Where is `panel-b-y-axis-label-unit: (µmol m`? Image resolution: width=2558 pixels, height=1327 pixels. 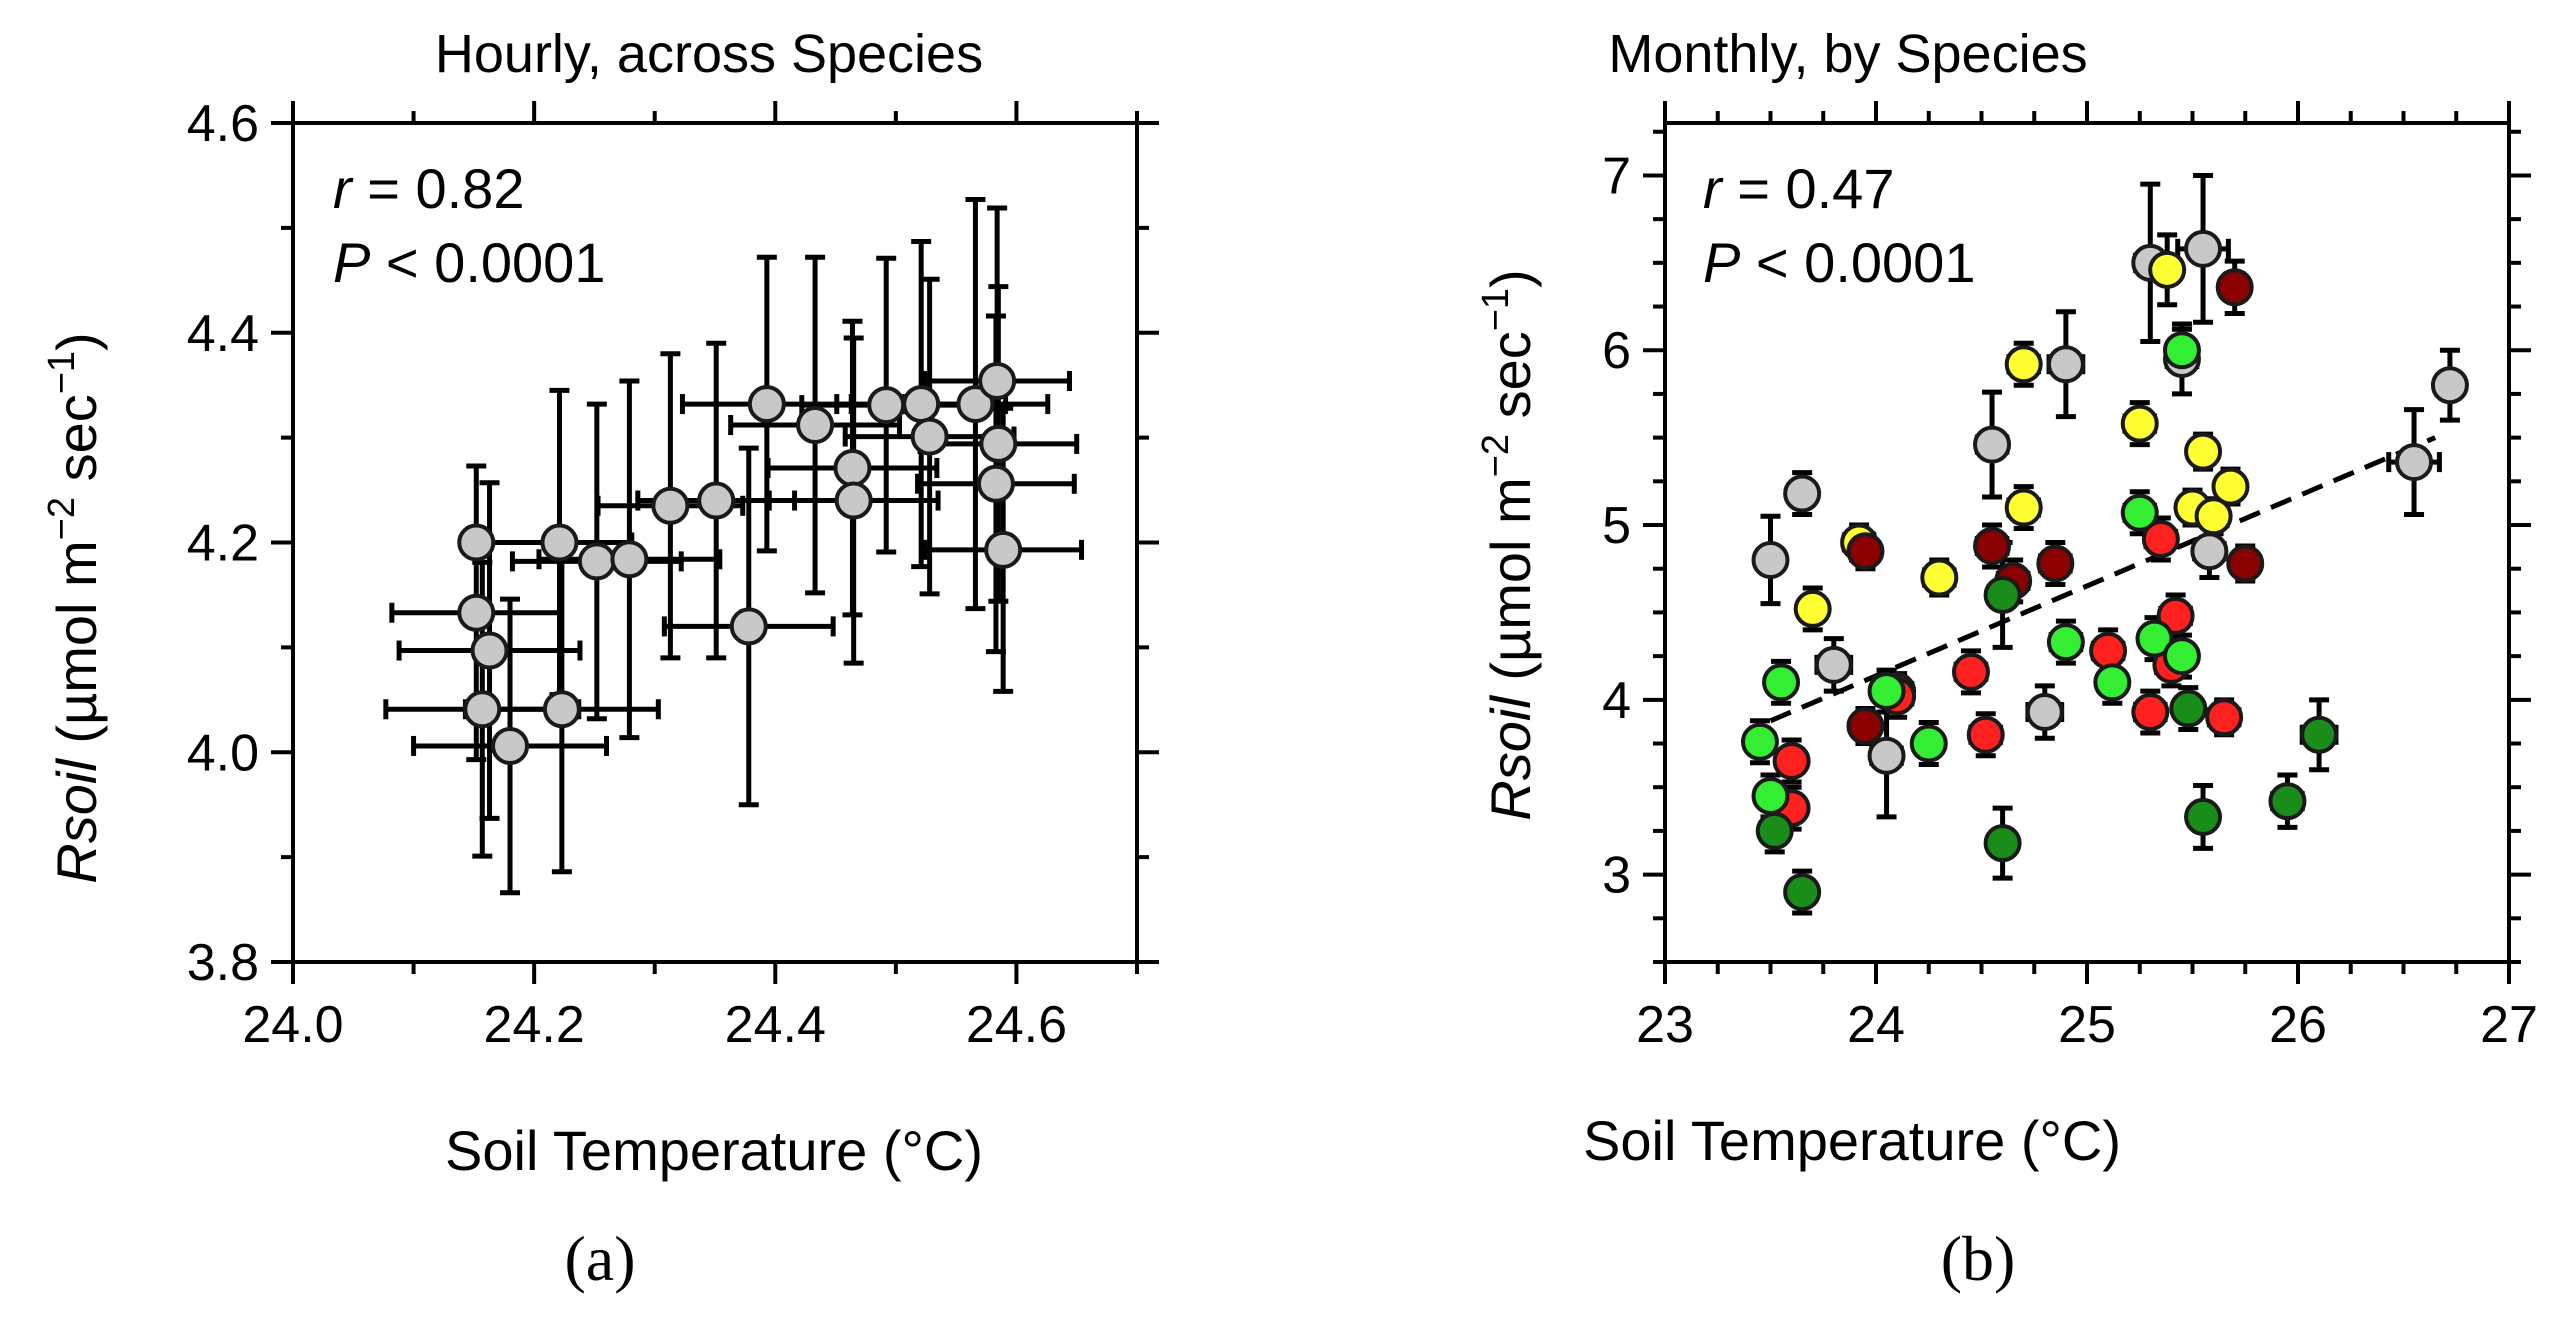 panel-b-y-axis-label-unit: (µmol m is located at coordinates (1510, 586).